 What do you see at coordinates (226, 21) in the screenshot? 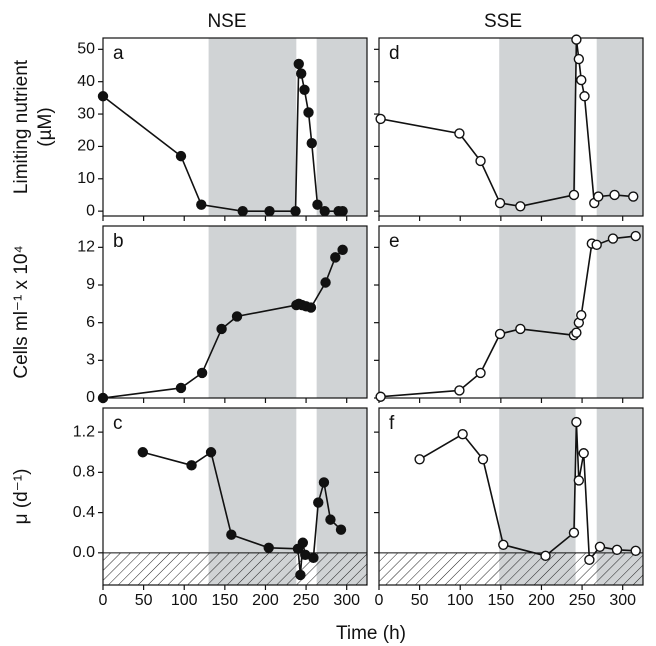
I see `column-title: NSE` at bounding box center [226, 21].